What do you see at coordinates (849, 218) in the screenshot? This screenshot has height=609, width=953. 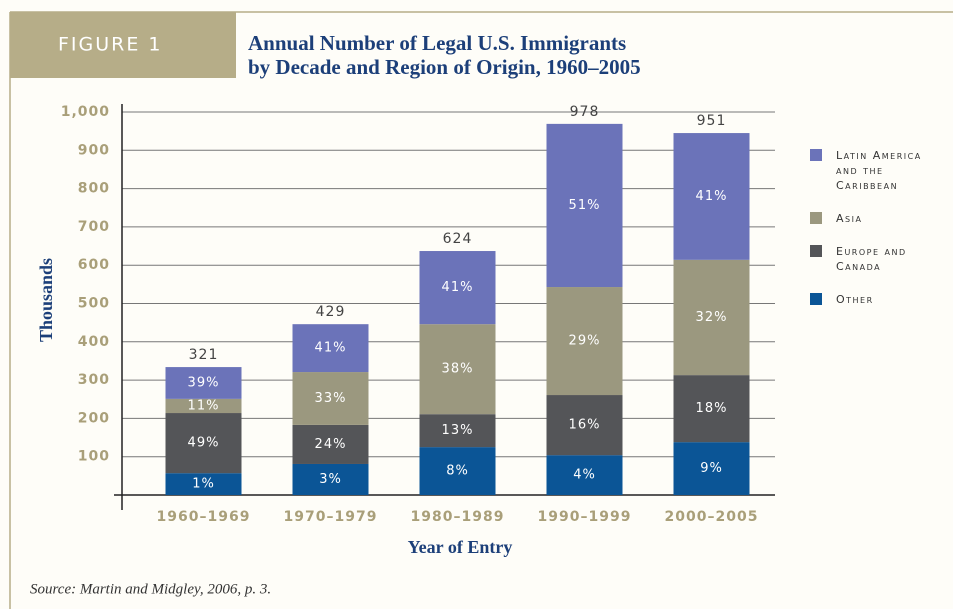 I see `legend-label: Asia` at bounding box center [849, 218].